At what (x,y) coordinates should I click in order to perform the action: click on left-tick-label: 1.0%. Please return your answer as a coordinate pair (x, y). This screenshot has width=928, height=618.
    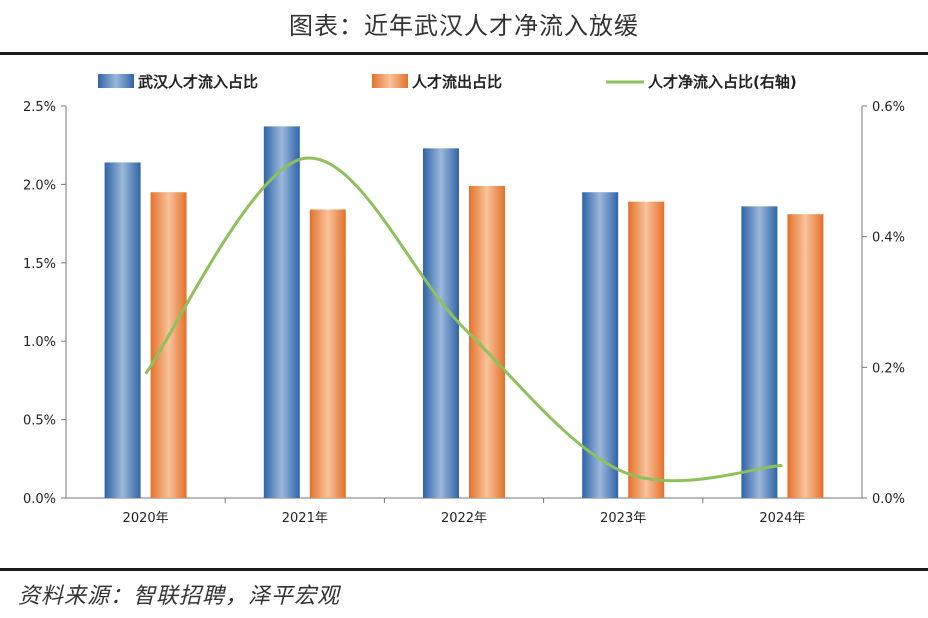
    Looking at the image, I should click on (39, 342).